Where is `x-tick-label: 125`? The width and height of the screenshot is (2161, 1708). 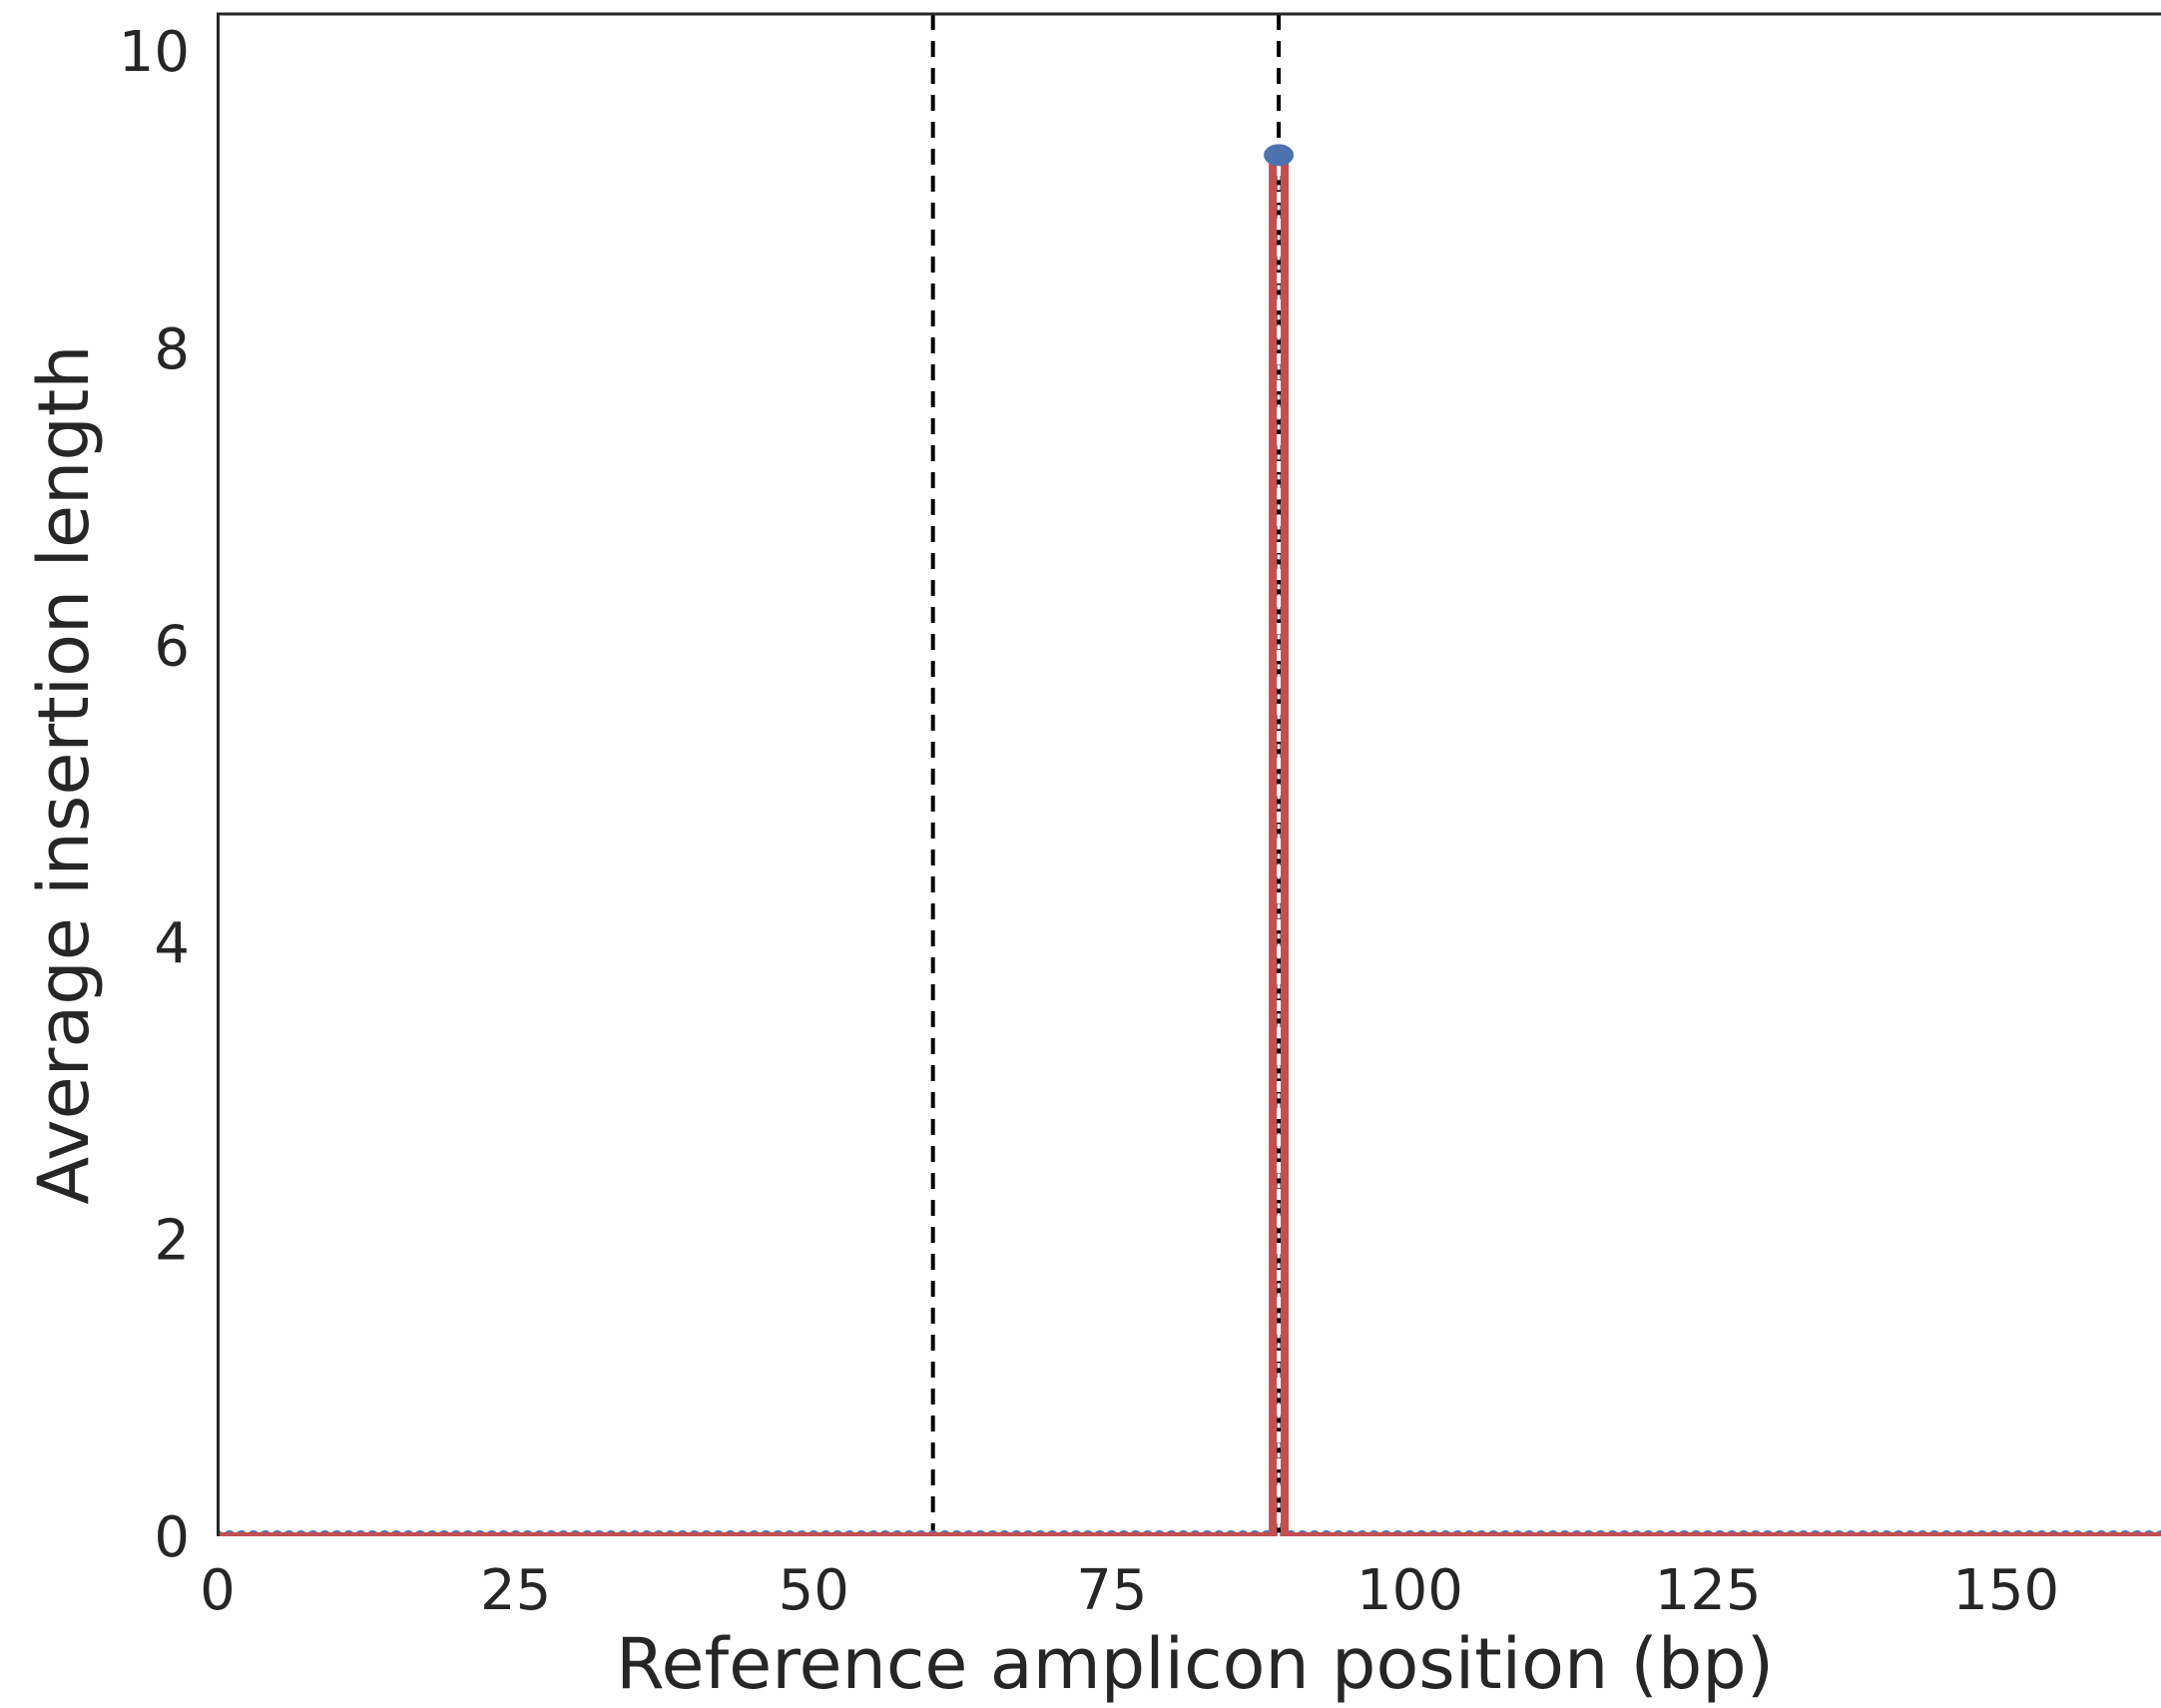
x-tick-label: 125 is located at coordinates (1708, 1590).